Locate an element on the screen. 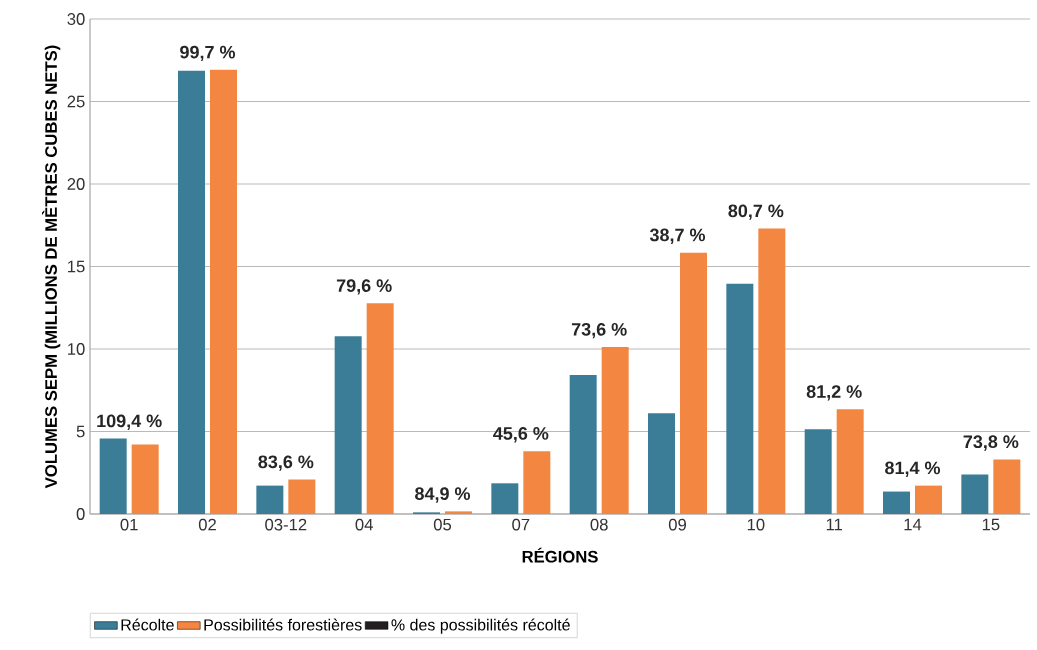 This screenshot has height=650, width=1037. x-tick-label: 09 is located at coordinates (677, 524).